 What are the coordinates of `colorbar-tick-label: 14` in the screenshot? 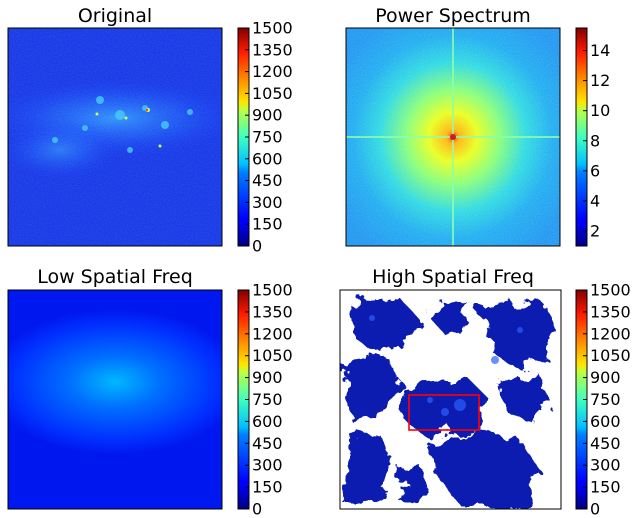 It's located at (600, 50).